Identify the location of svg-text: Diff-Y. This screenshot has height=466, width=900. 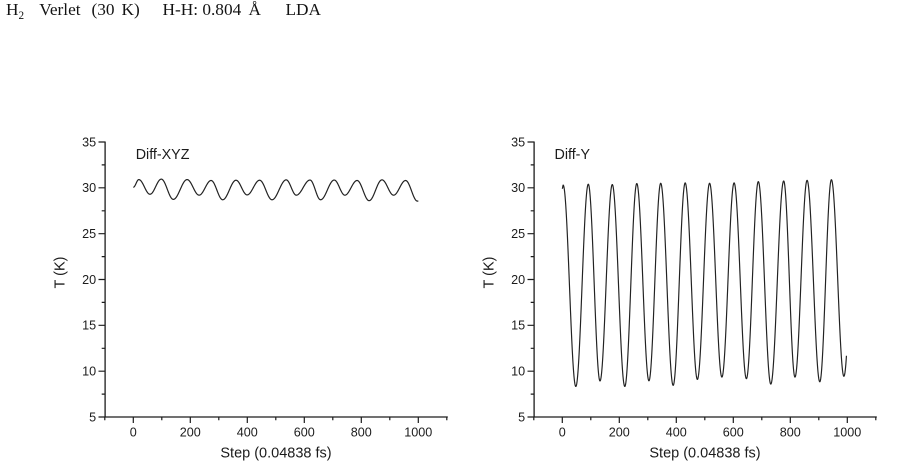
(573, 155).